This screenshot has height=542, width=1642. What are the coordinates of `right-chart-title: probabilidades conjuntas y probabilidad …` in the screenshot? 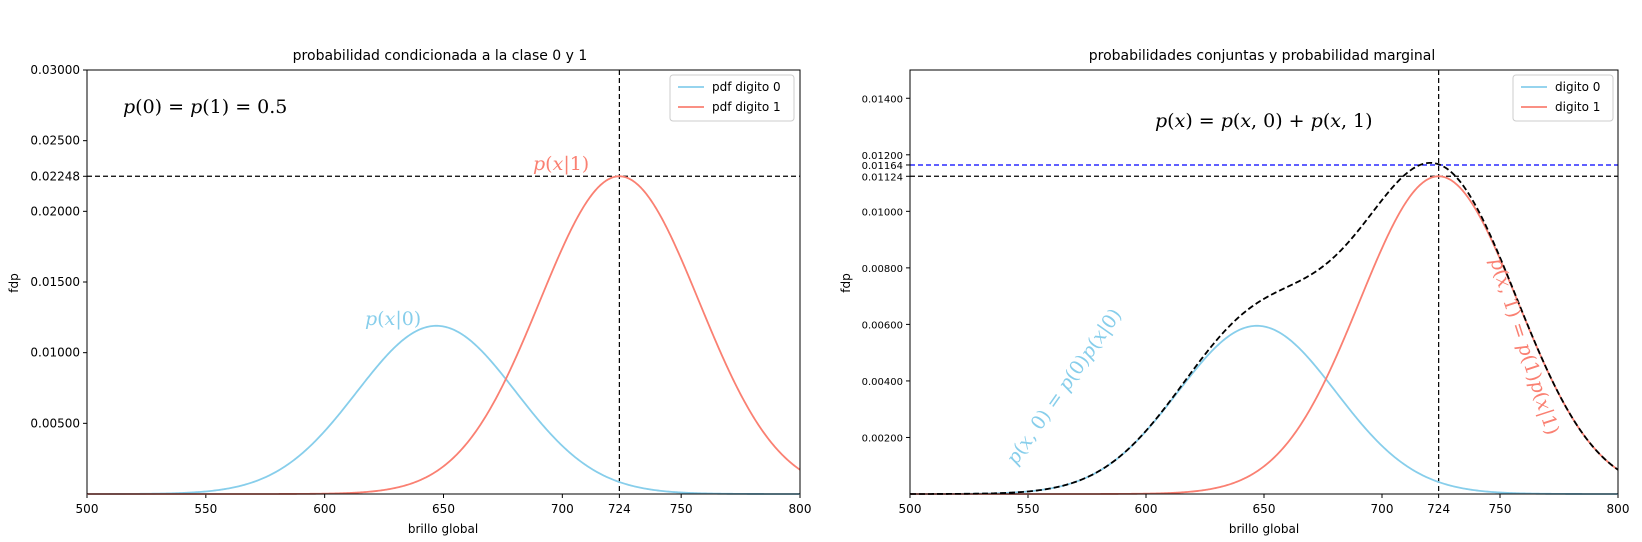 It's located at (1262, 56).